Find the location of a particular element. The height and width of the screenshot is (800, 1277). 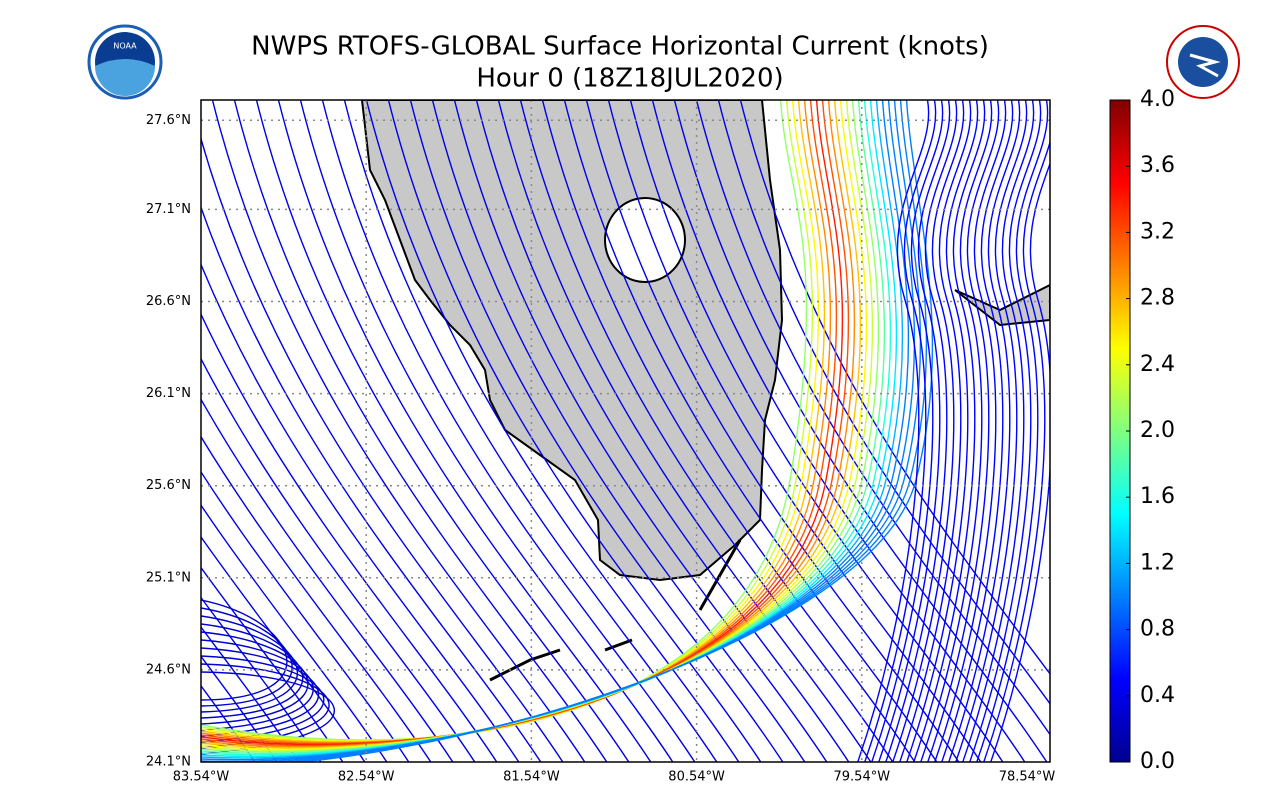

colorbar-tick-label: 4.0 is located at coordinates (1157, 99).